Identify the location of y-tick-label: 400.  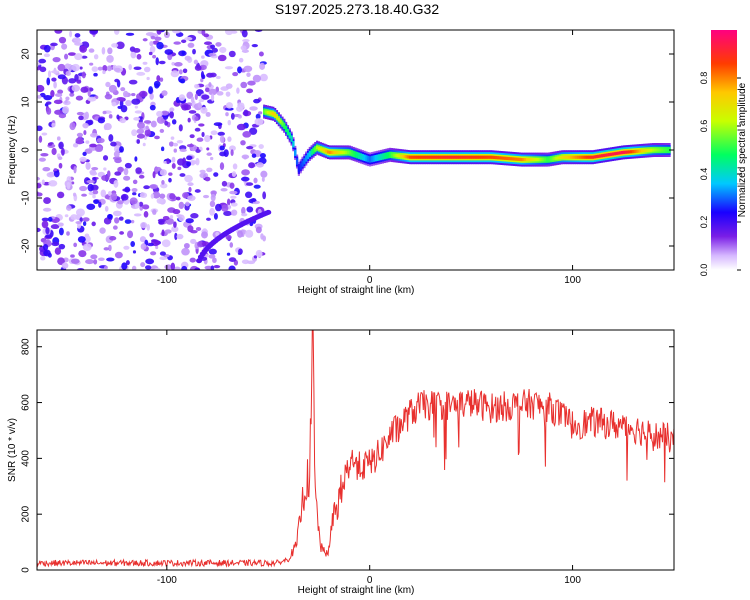
(26, 458).